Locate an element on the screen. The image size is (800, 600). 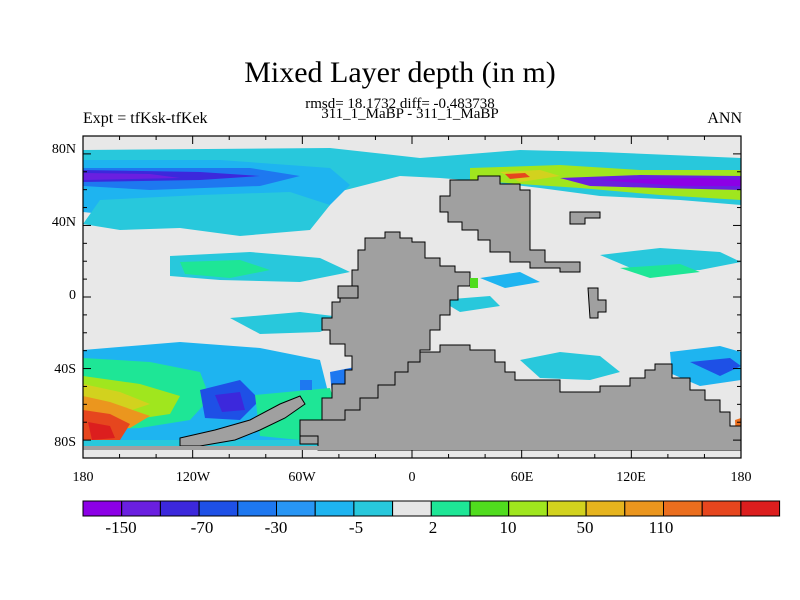
colorbar is located at coordinates (431, 508).